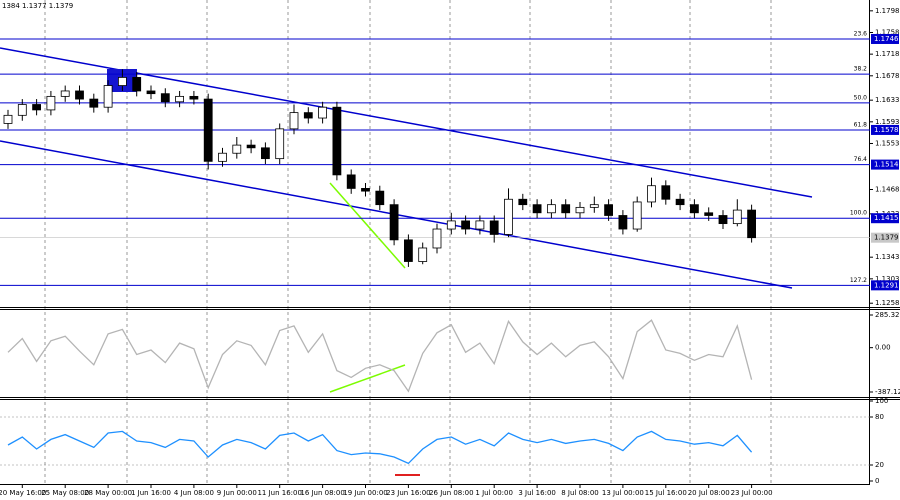  Describe the element at coordinates (887, 279) in the screenshot. I see `y-tick-label: 1.1303` at that location.